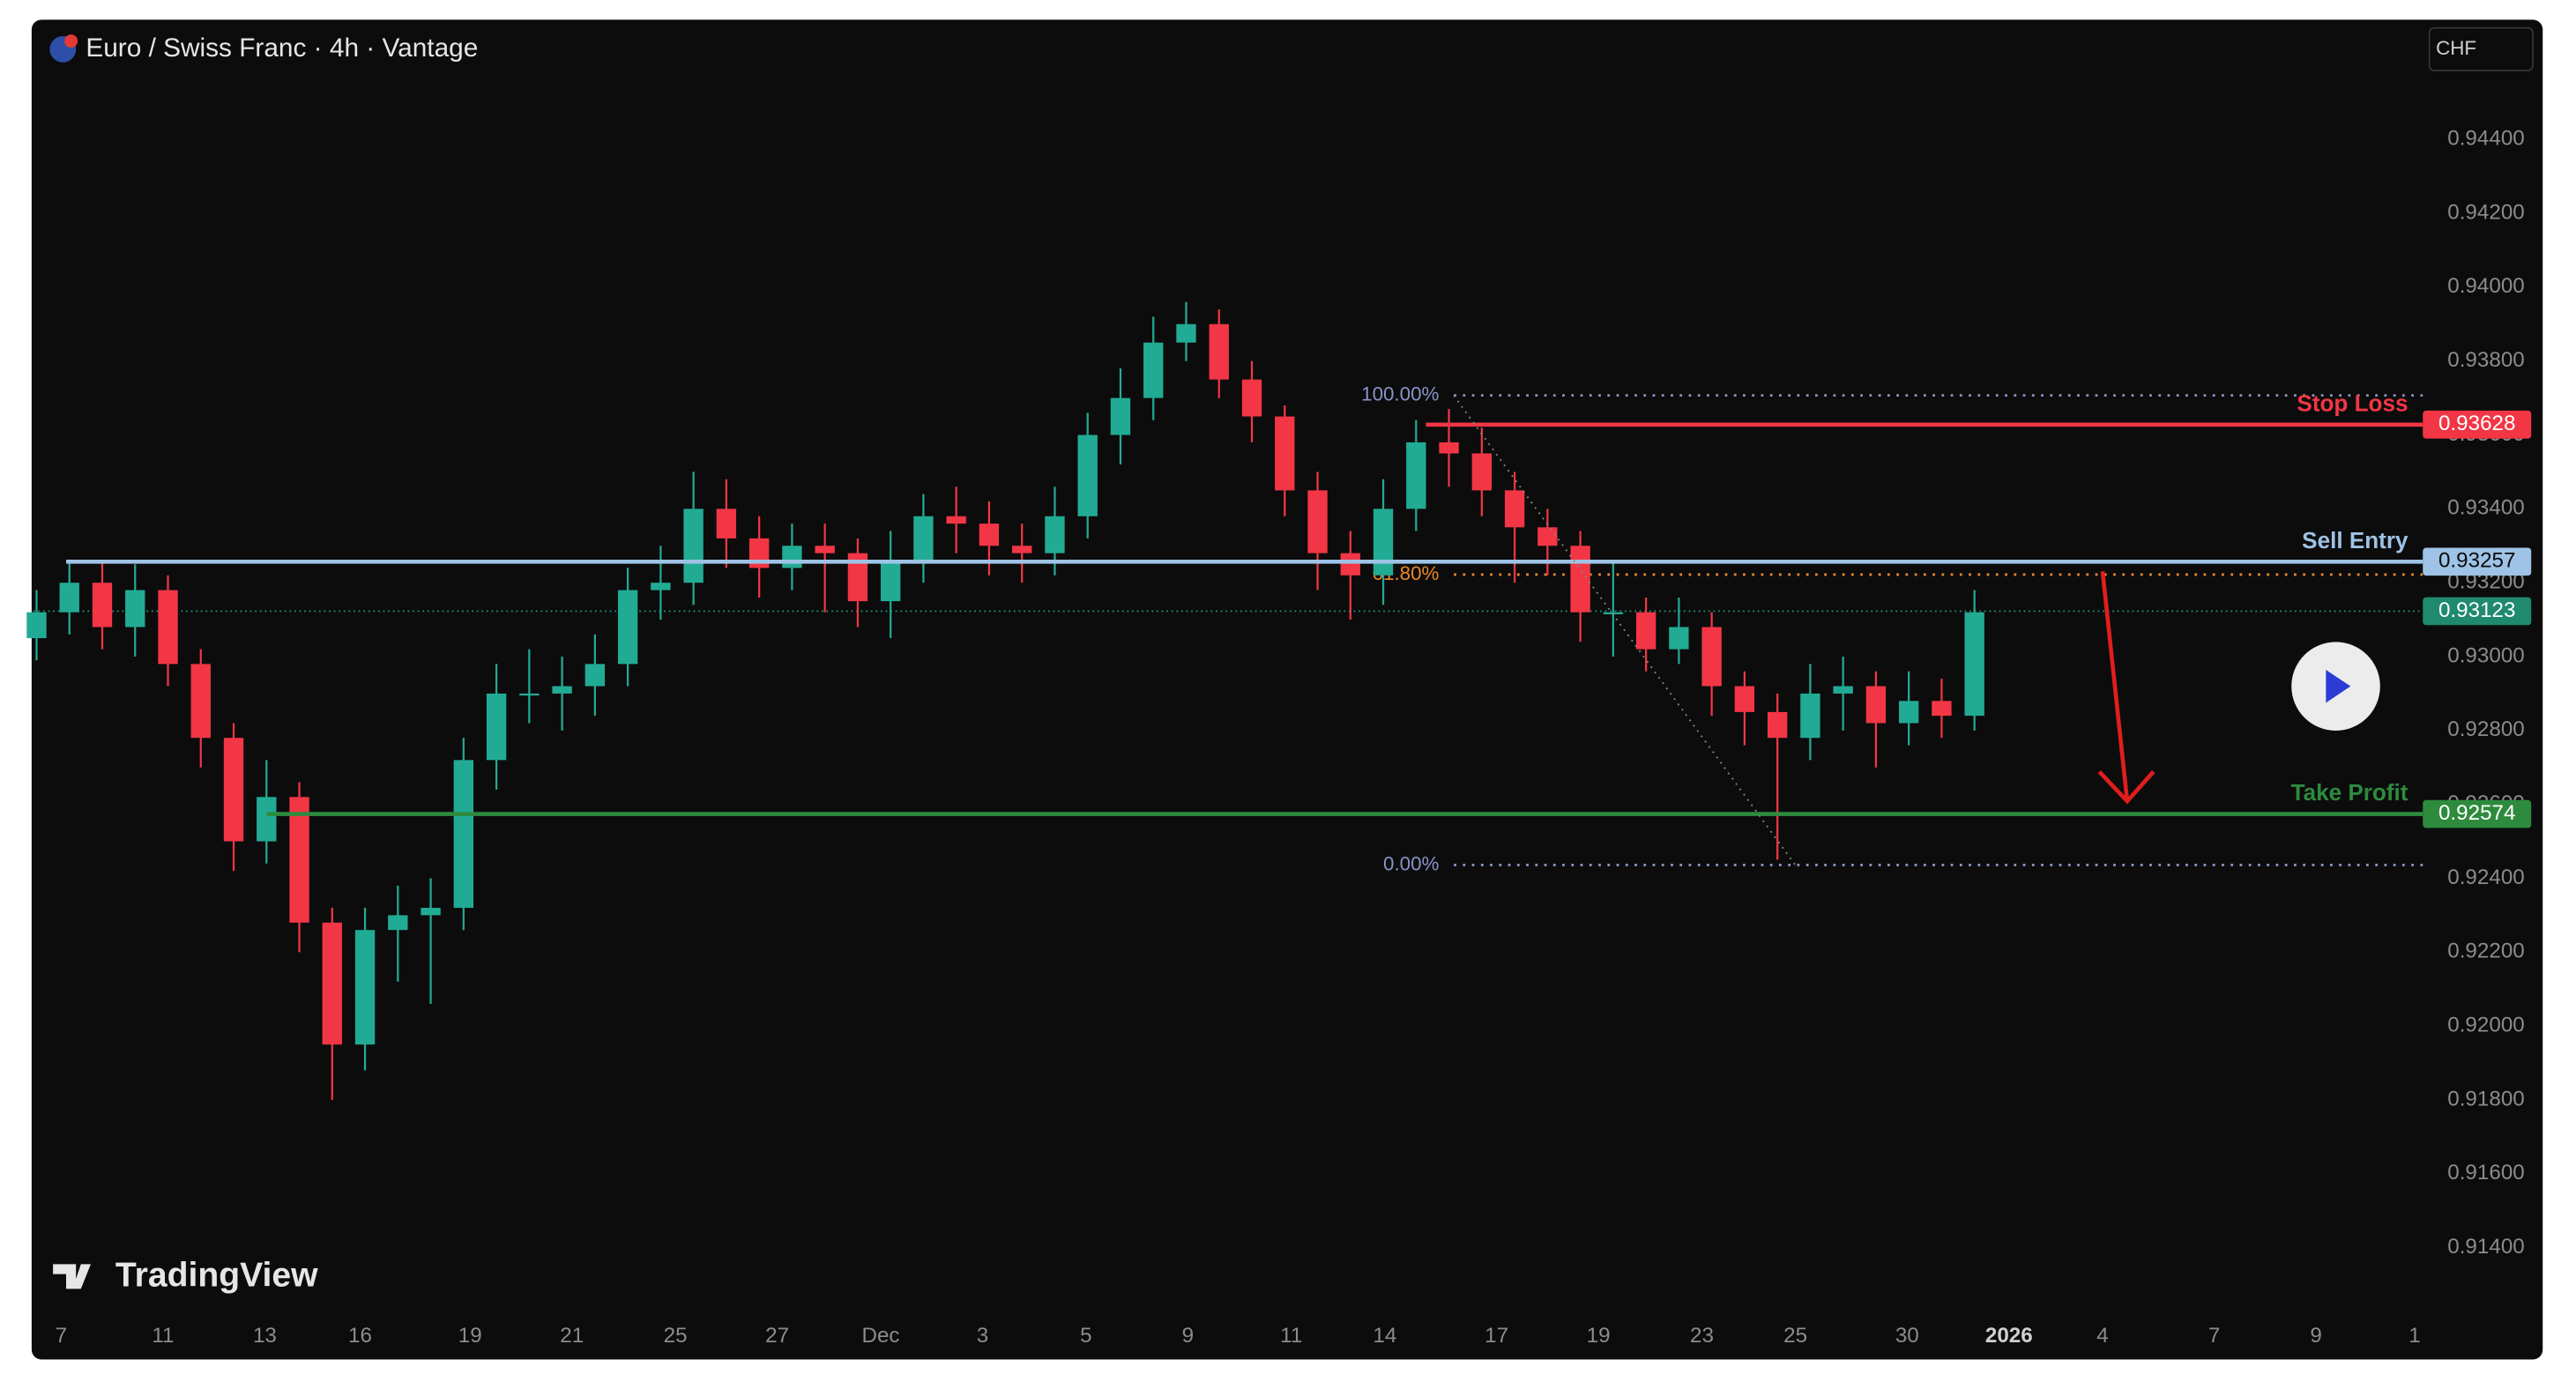 This screenshot has height=1389, width=2576. I want to click on y-tick-label: 0.92000, so click(2486, 1026).